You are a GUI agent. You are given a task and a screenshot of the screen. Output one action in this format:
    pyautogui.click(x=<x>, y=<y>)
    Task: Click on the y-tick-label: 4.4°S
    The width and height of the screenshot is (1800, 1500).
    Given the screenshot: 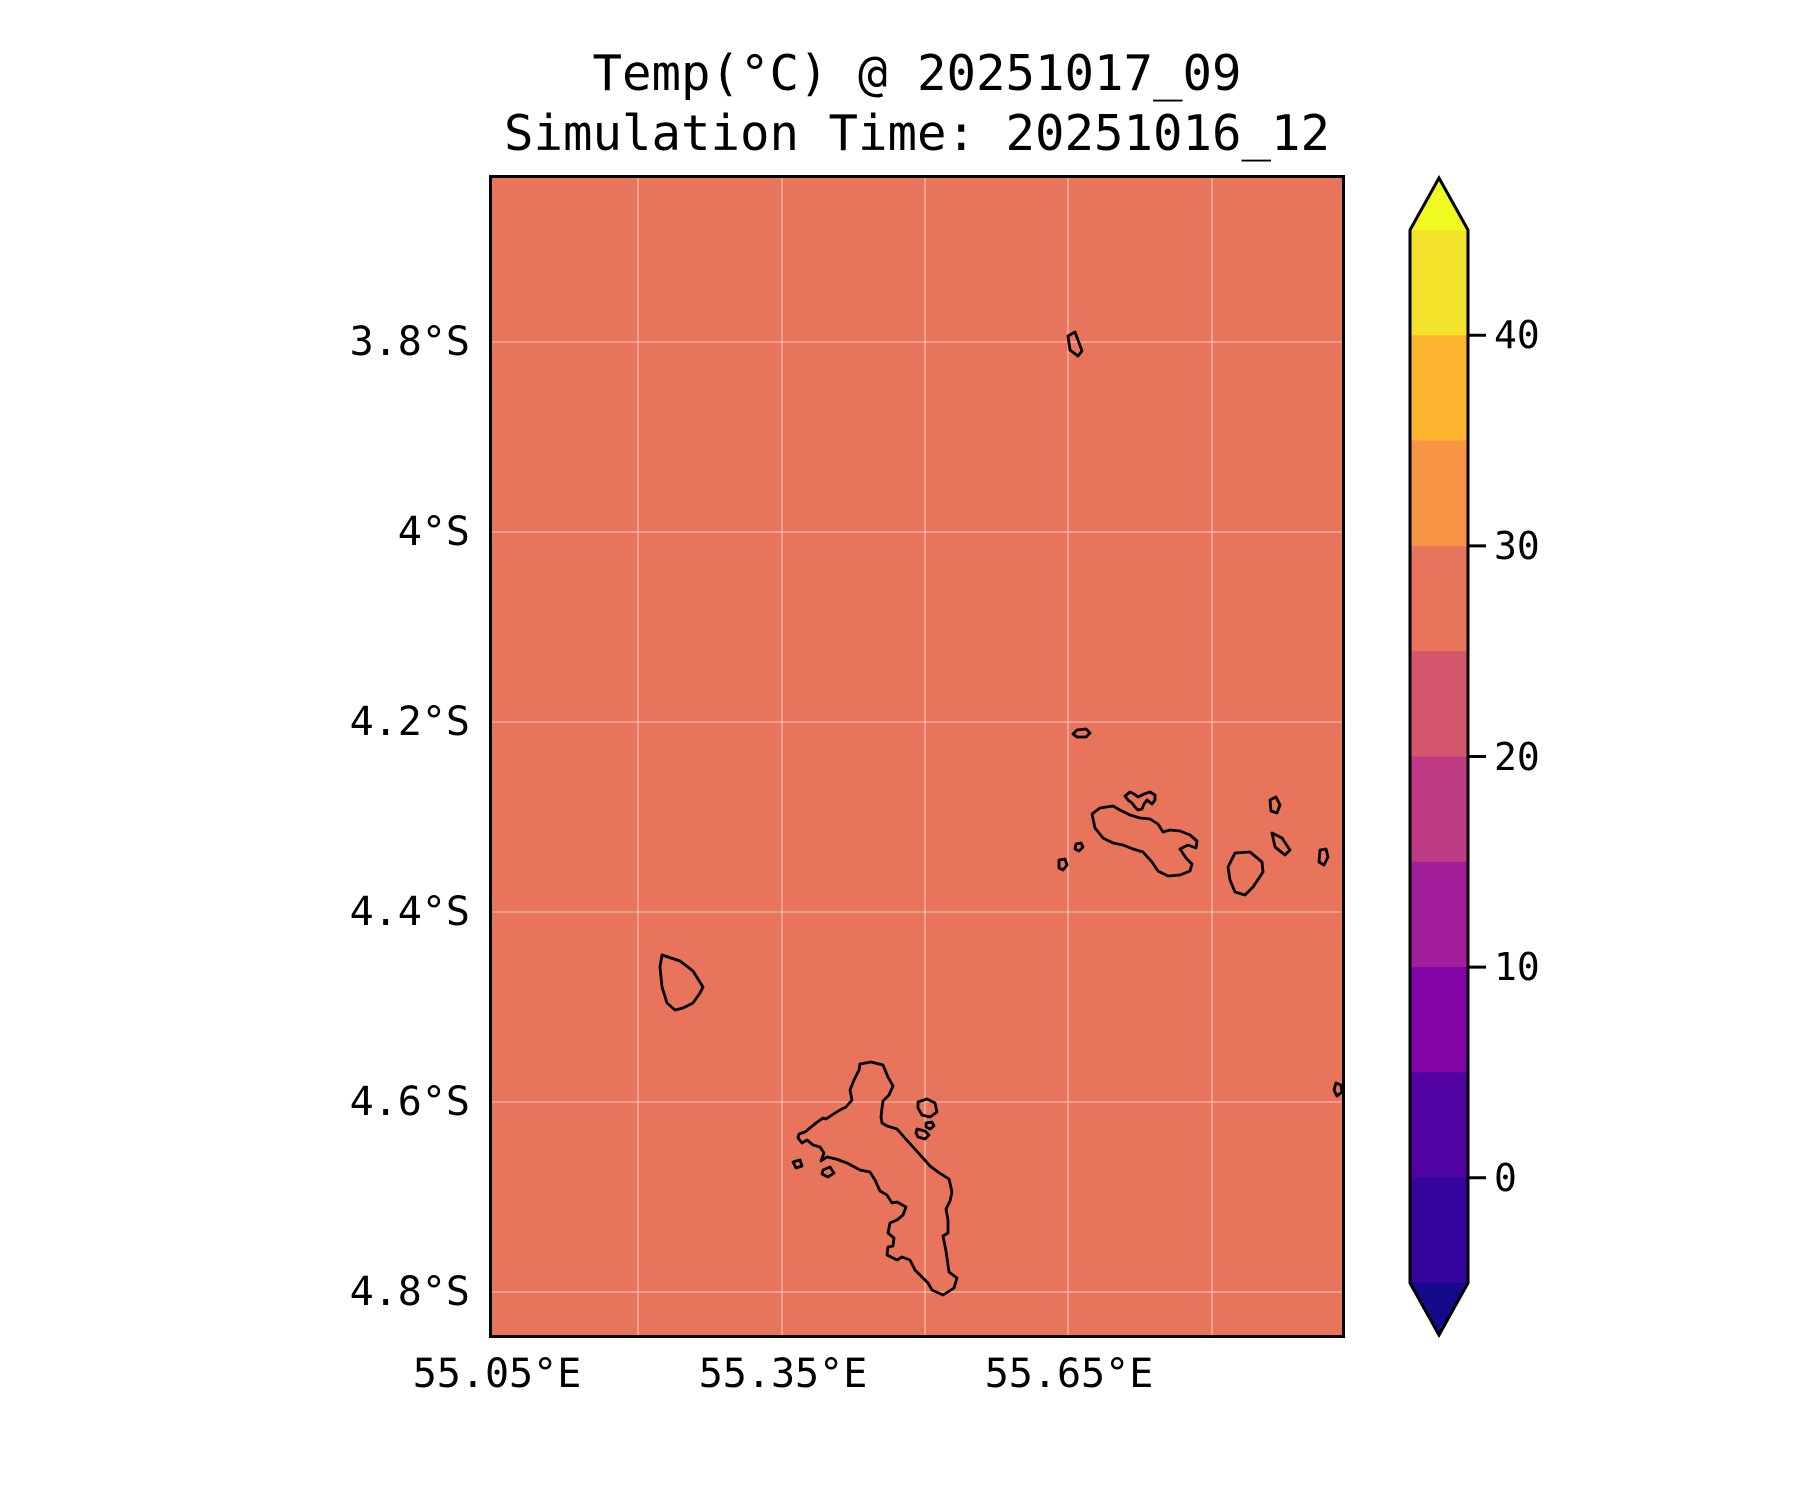 What is the action you would take?
    pyautogui.click(x=409, y=912)
    